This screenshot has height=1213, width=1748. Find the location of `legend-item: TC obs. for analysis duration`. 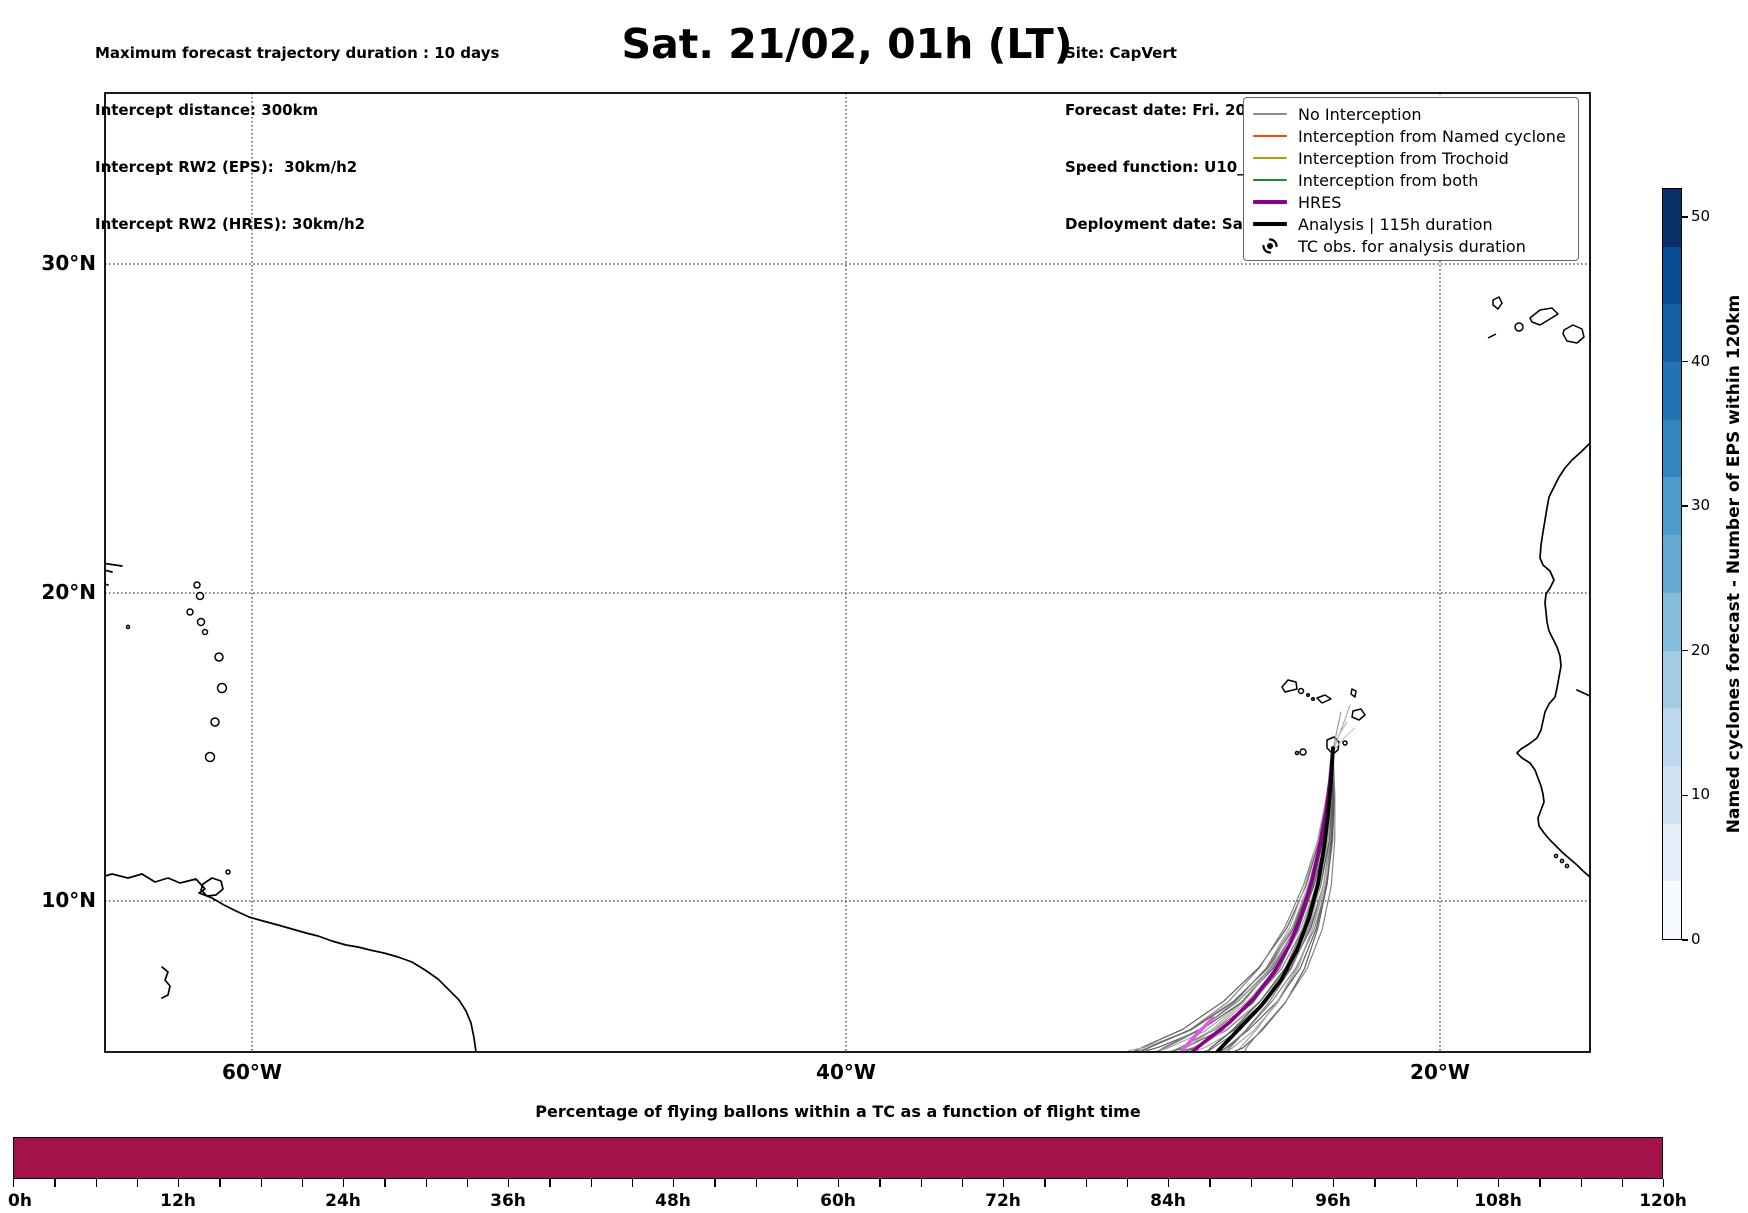

legend-item: TC obs. for analysis duration is located at coordinates (1411, 246).